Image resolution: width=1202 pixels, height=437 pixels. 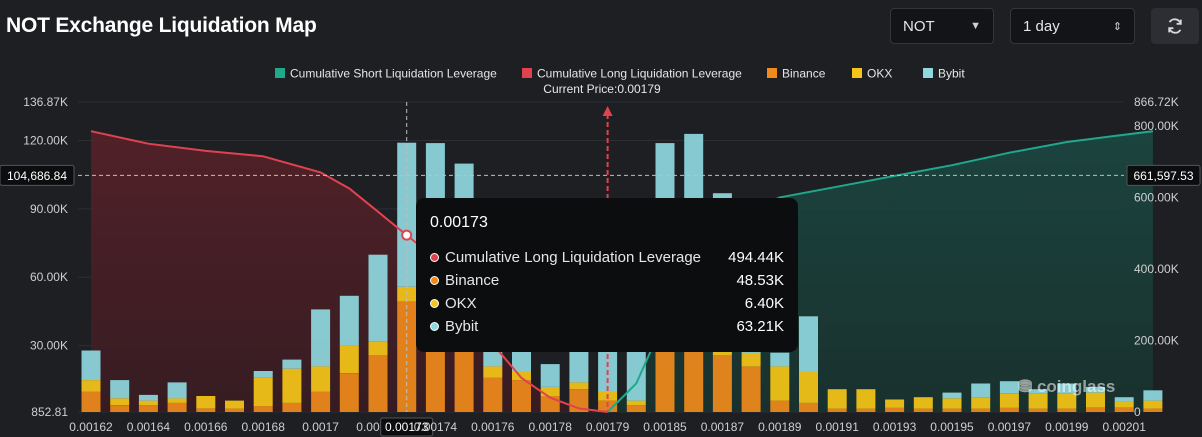 I want to click on left-axis-tick: 60.00K, so click(x=49, y=277).